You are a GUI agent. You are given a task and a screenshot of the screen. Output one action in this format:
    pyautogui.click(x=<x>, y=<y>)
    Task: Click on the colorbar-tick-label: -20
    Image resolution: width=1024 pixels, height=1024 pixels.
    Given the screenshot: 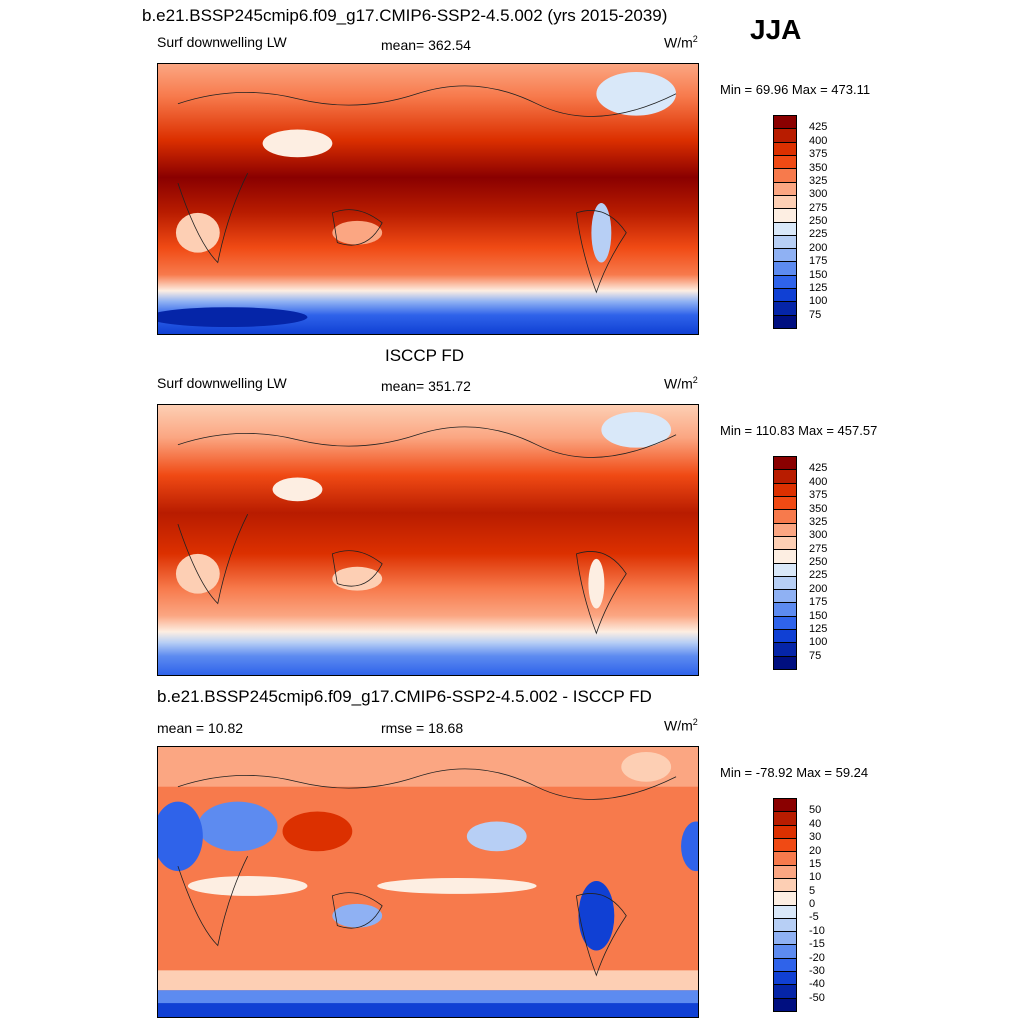 What is the action you would take?
    pyautogui.click(x=817, y=957)
    